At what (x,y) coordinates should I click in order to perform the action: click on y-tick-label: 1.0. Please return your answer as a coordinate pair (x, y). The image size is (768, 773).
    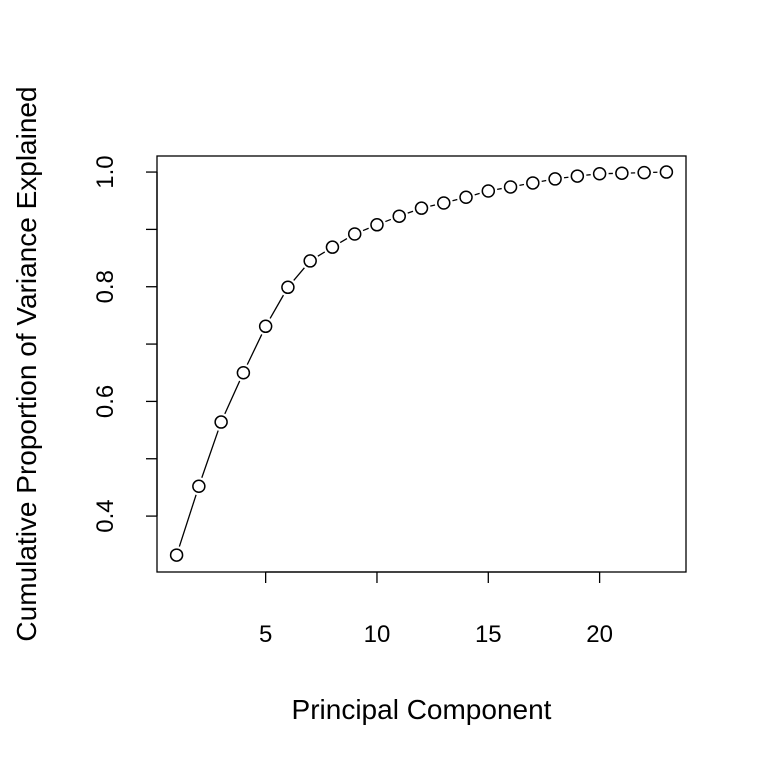
    Looking at the image, I should click on (105, 171).